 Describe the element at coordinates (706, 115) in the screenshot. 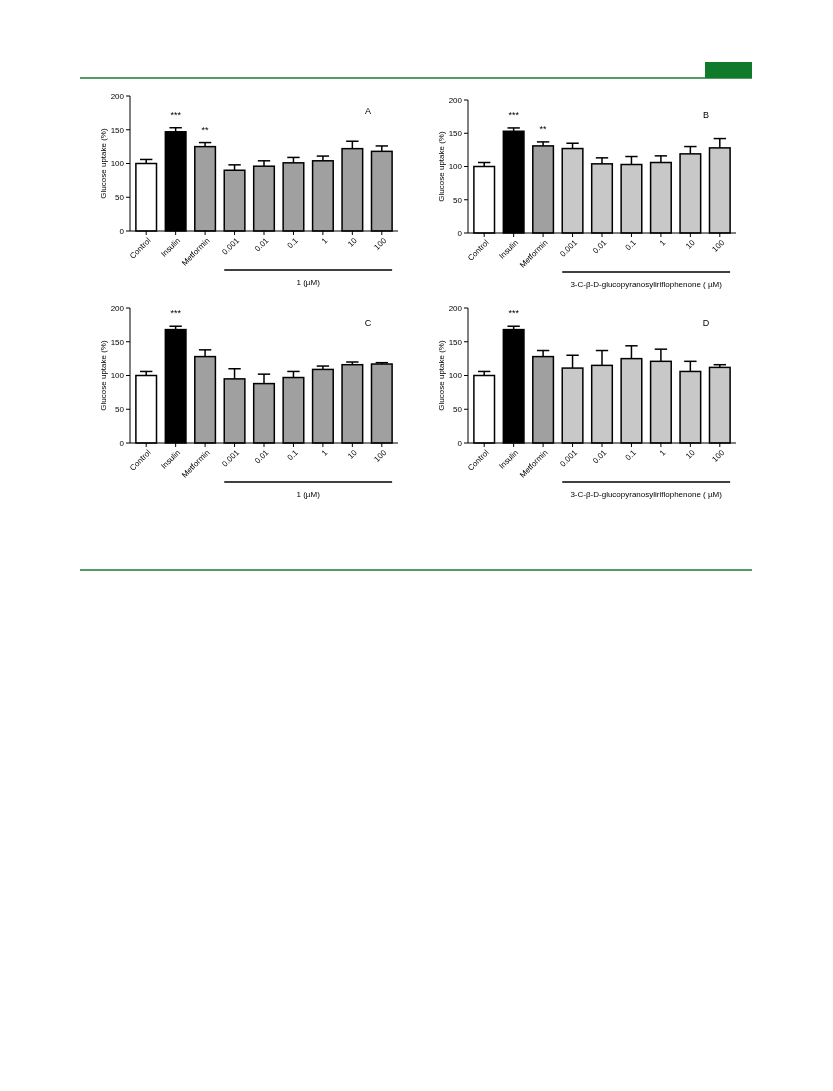

I see `text: B` at that location.